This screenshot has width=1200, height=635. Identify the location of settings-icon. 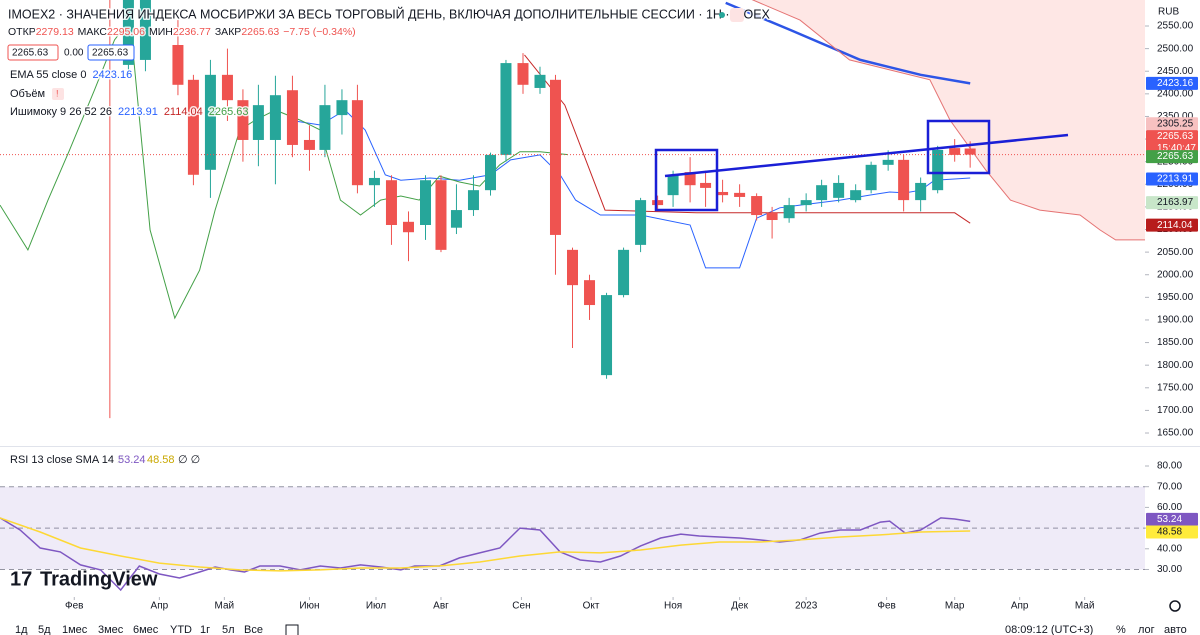
(1175, 606).